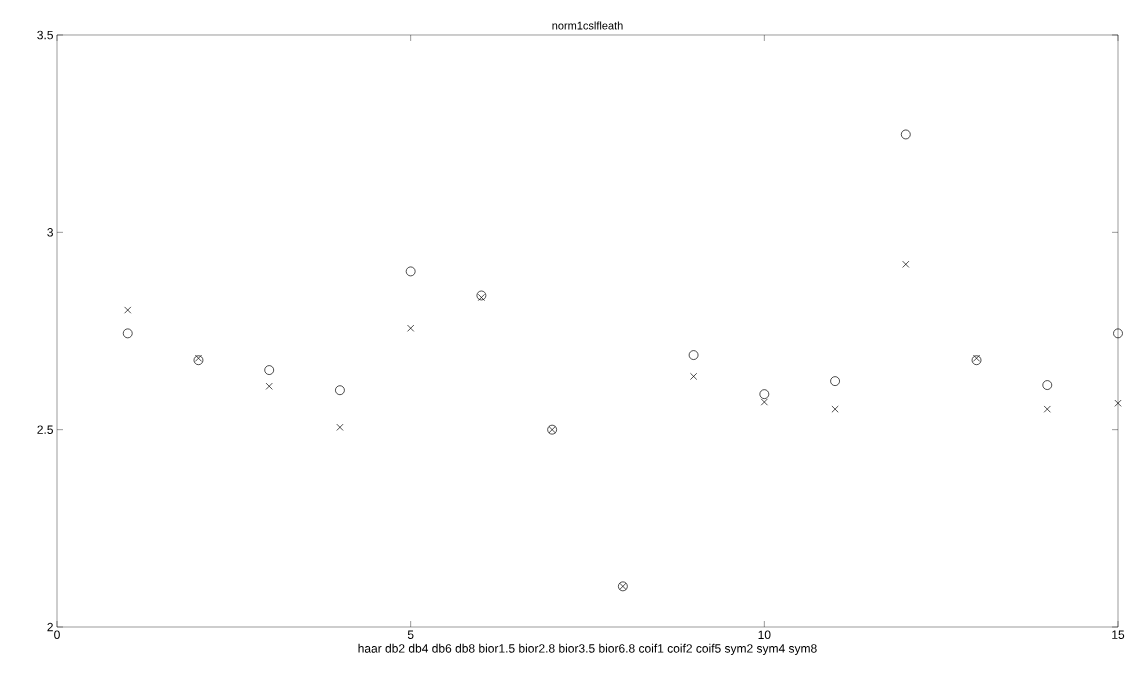  Describe the element at coordinates (50, 627) in the screenshot. I see `y-tick-label: 2` at that location.